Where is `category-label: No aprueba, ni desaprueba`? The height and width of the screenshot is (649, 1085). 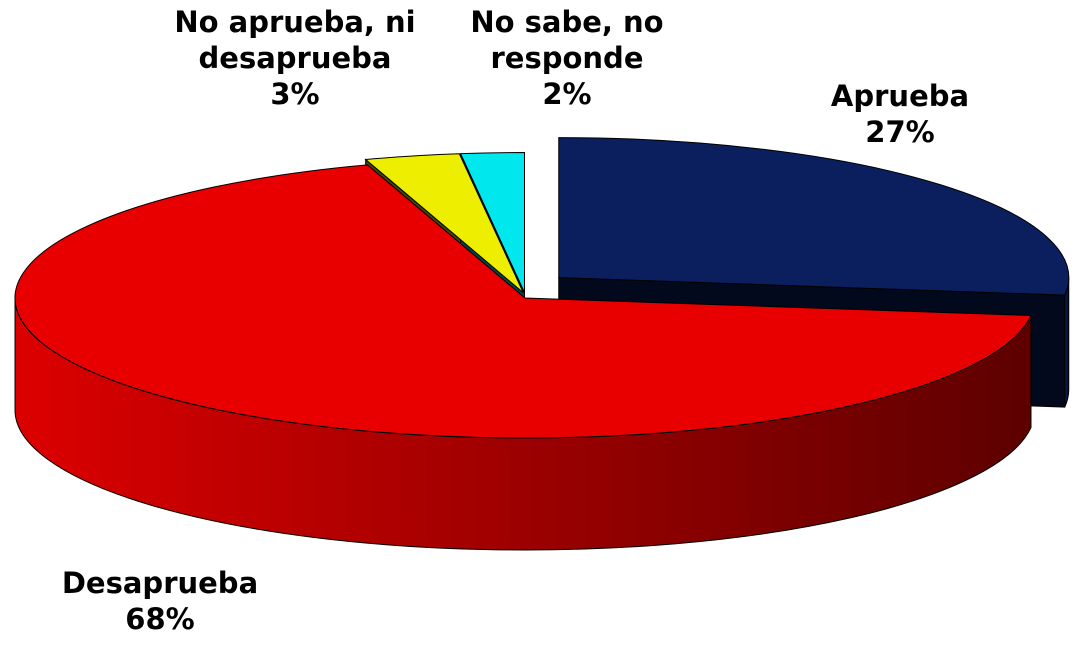
category-label: No aprueba, ni desaprueba is located at coordinates (295, 40).